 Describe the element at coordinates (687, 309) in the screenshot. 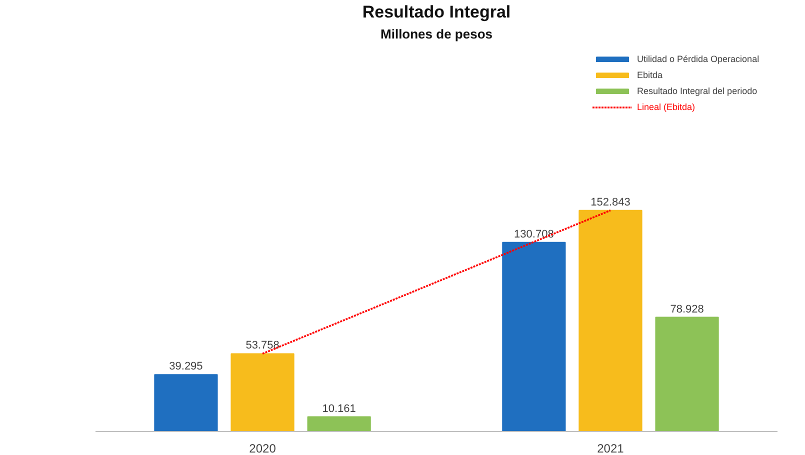

I see `data-label: 78.928` at that location.